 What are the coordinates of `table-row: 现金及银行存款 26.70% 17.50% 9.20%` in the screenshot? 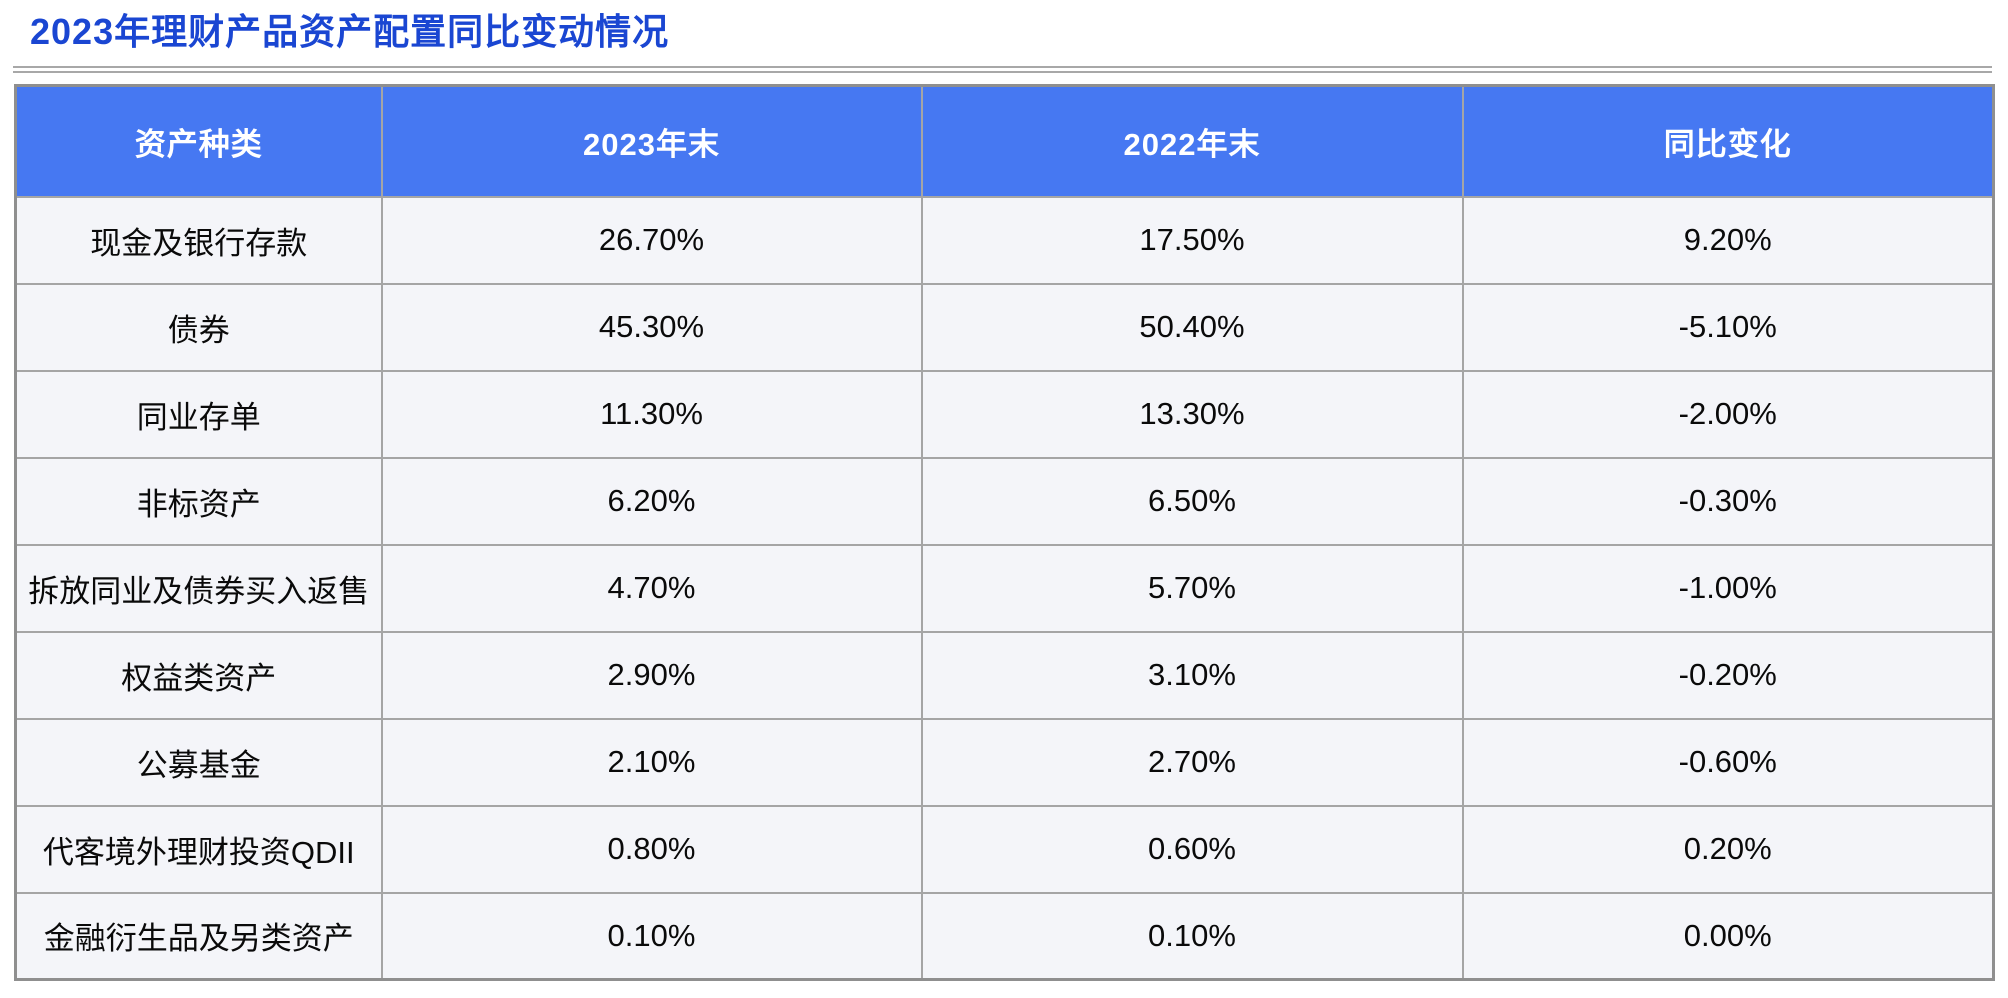 It's located at (1004, 240).